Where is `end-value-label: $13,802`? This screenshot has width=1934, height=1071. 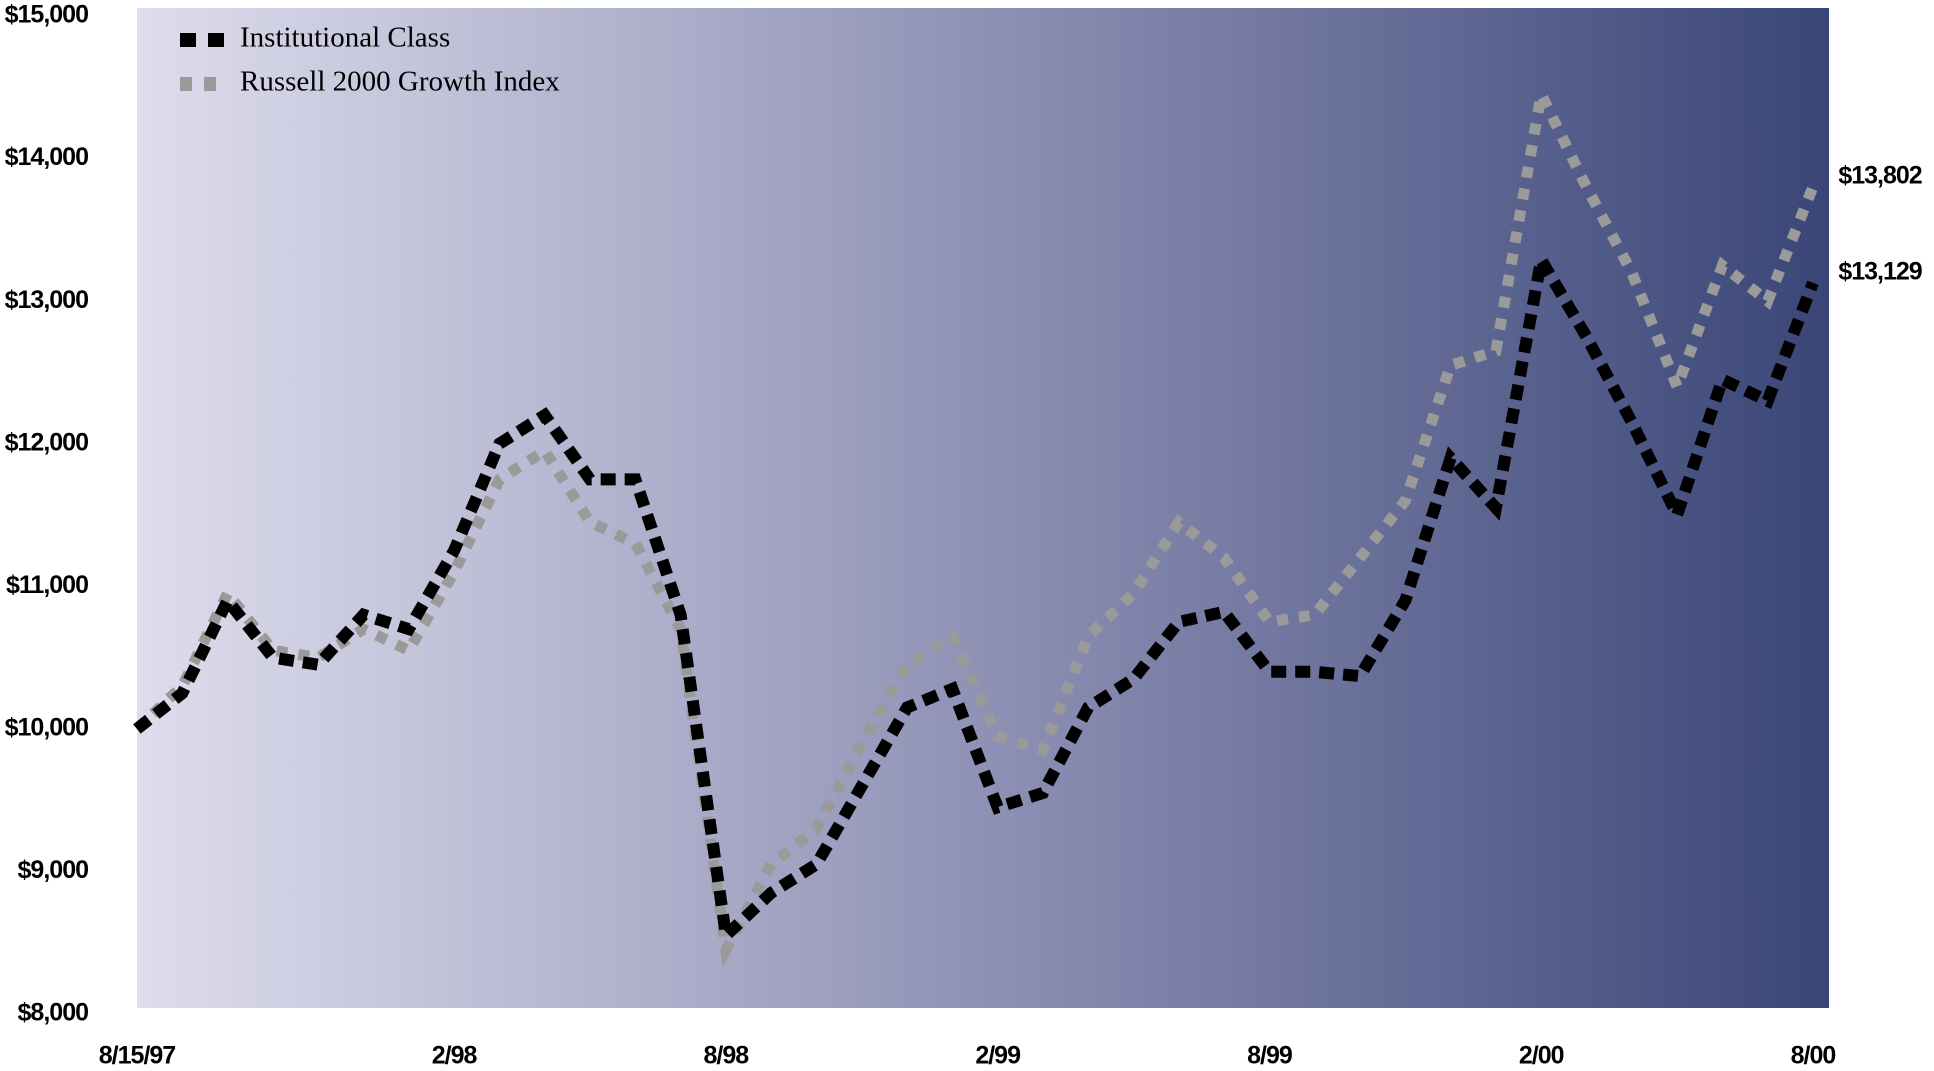 end-value-label: $13,802 is located at coordinates (1879, 175).